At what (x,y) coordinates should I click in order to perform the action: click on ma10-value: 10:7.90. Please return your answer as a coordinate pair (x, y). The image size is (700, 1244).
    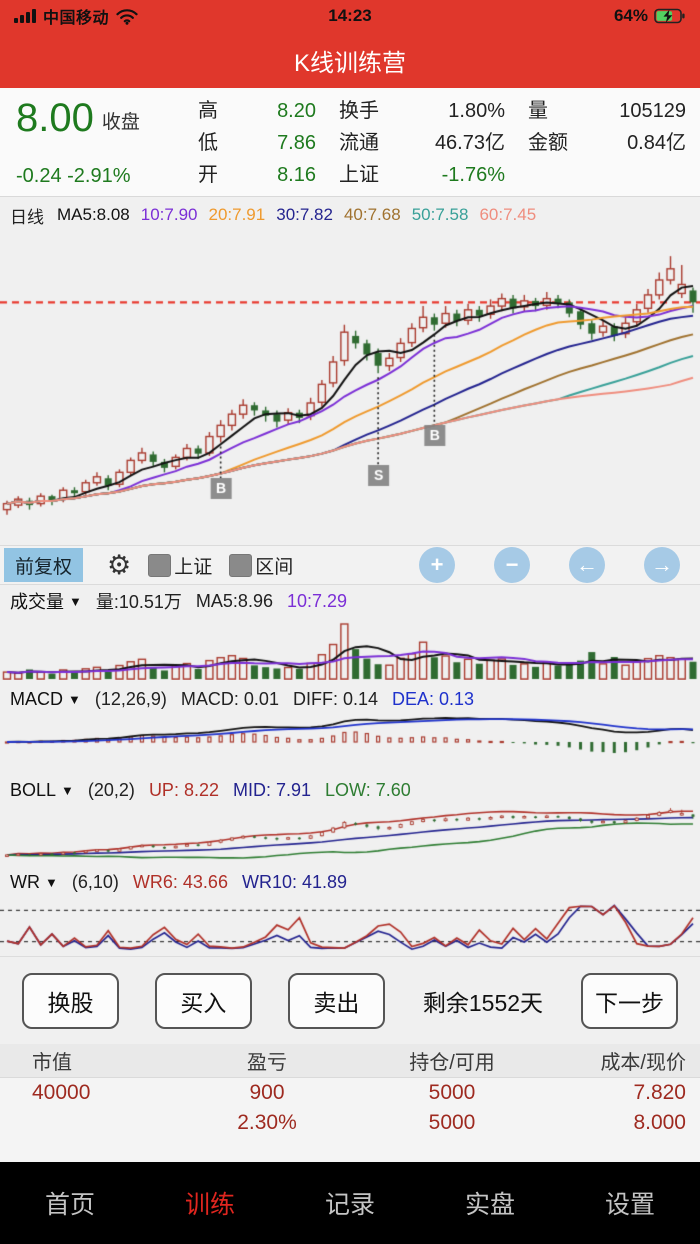
    Looking at the image, I should click on (169, 214).